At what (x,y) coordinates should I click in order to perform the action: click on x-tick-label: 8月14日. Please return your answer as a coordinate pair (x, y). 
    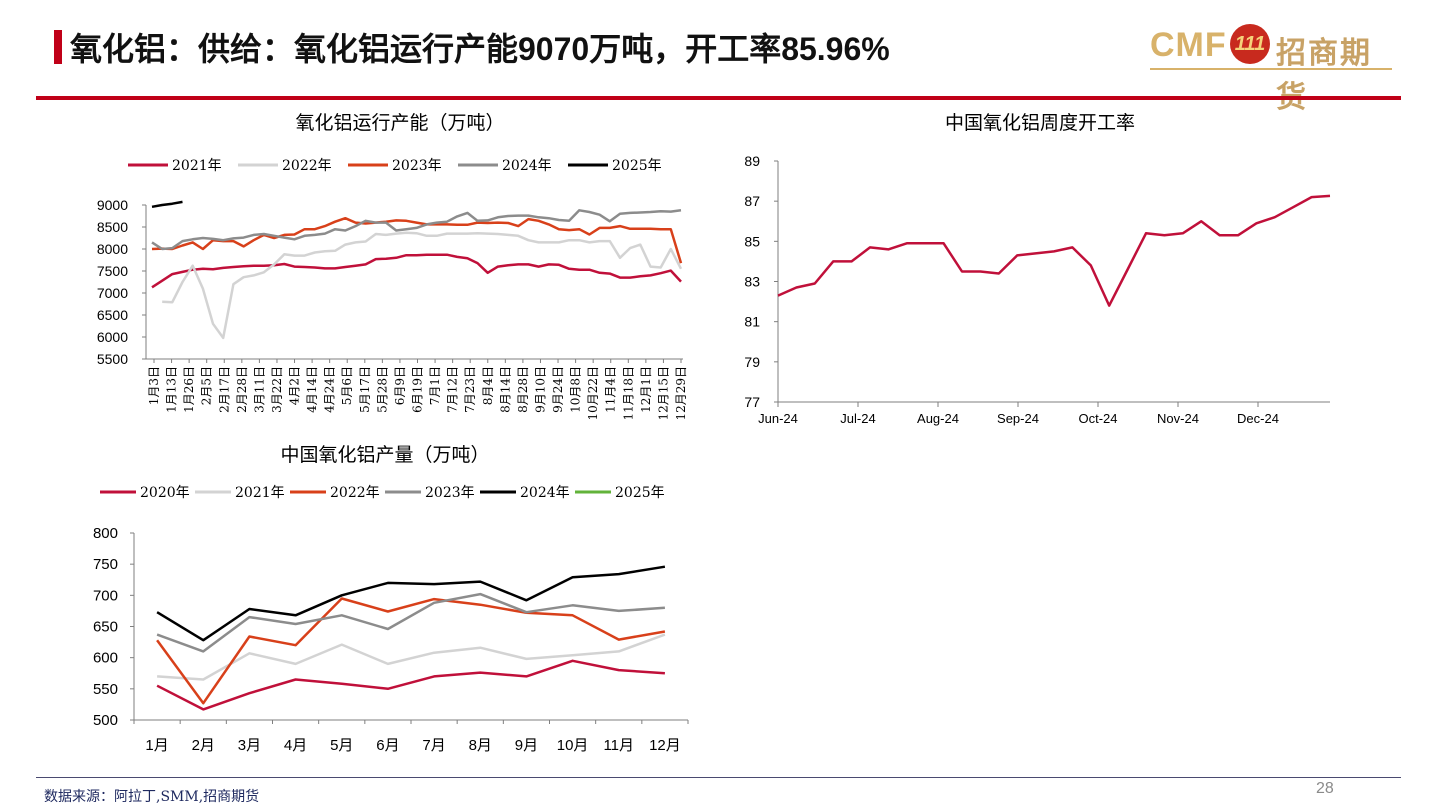
    Looking at the image, I should click on (505, 389).